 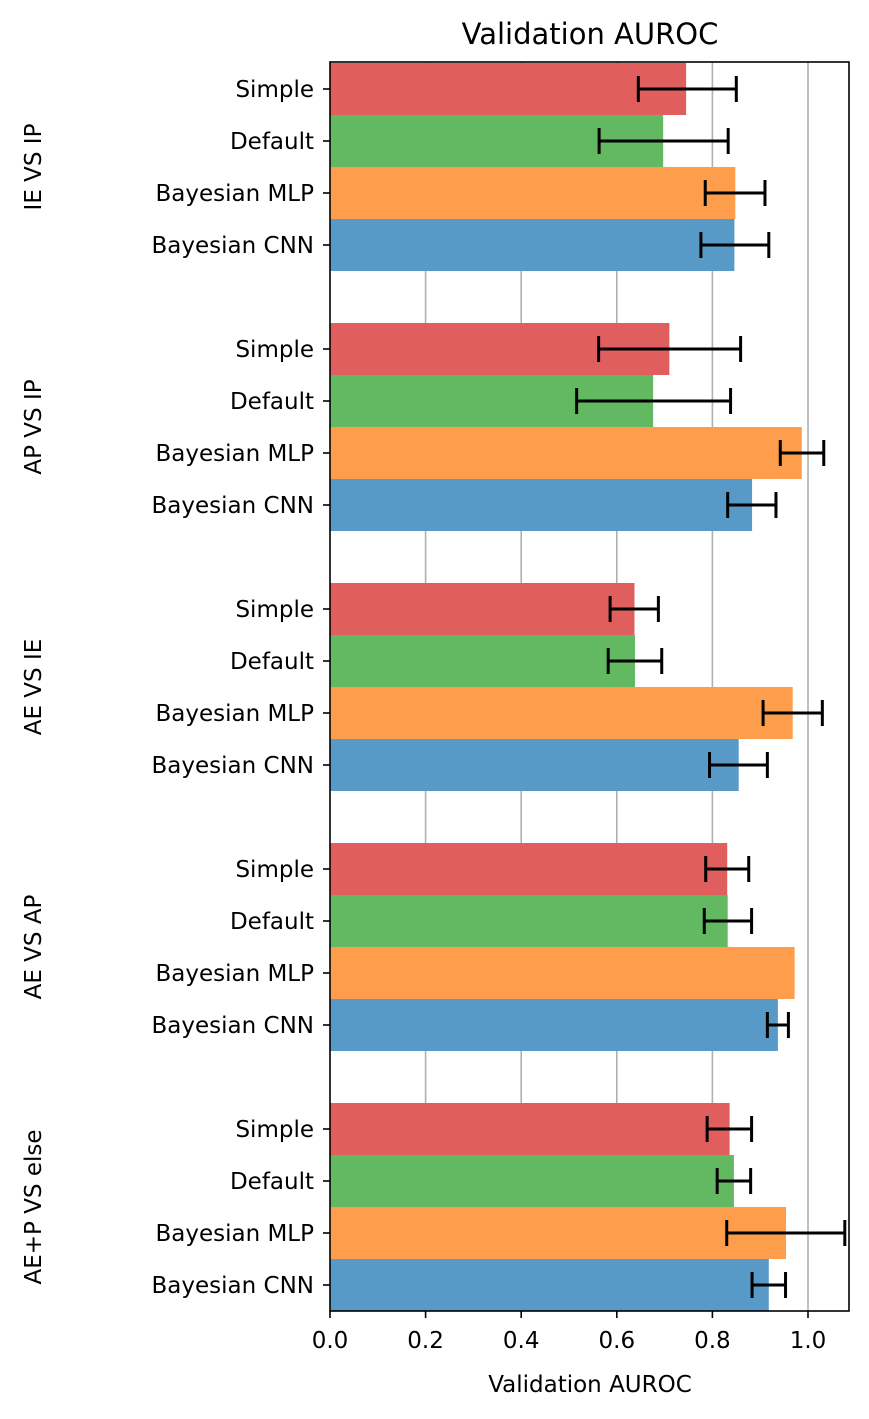 I want to click on x-axis-ticks: 0.0 0.2 0.4 0.6 0.8 1.0, so click(x=569, y=1332).